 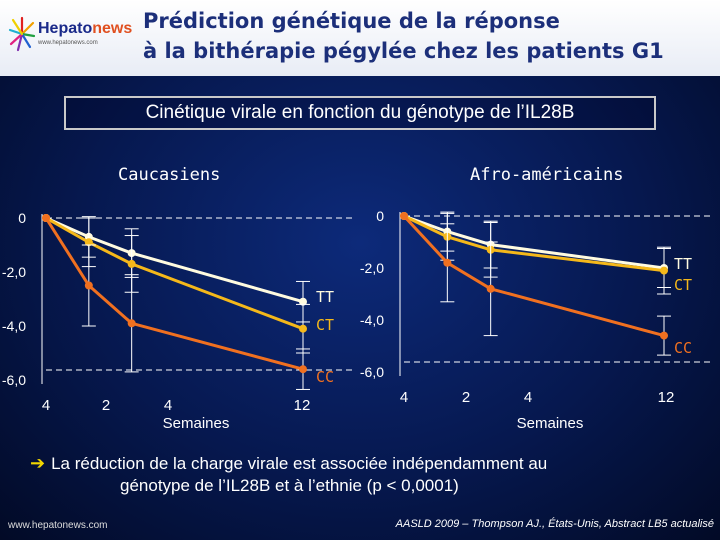 What do you see at coordinates (547, 175) in the screenshot?
I see `panel-title-afro: Afro-américains` at bounding box center [547, 175].